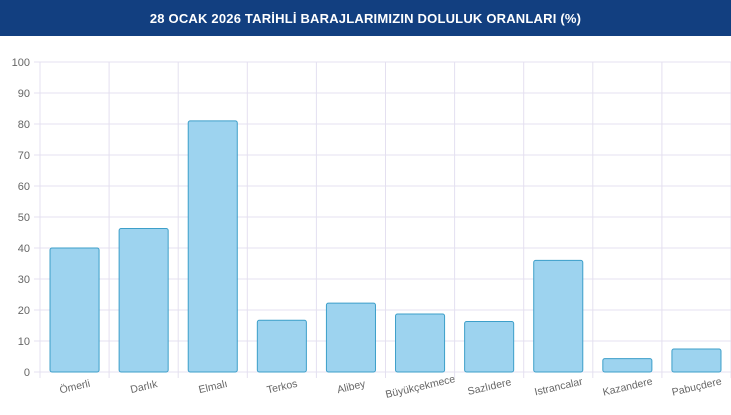 The width and height of the screenshot is (731, 415). I want to click on y-tick-label: 10, so click(24, 342).